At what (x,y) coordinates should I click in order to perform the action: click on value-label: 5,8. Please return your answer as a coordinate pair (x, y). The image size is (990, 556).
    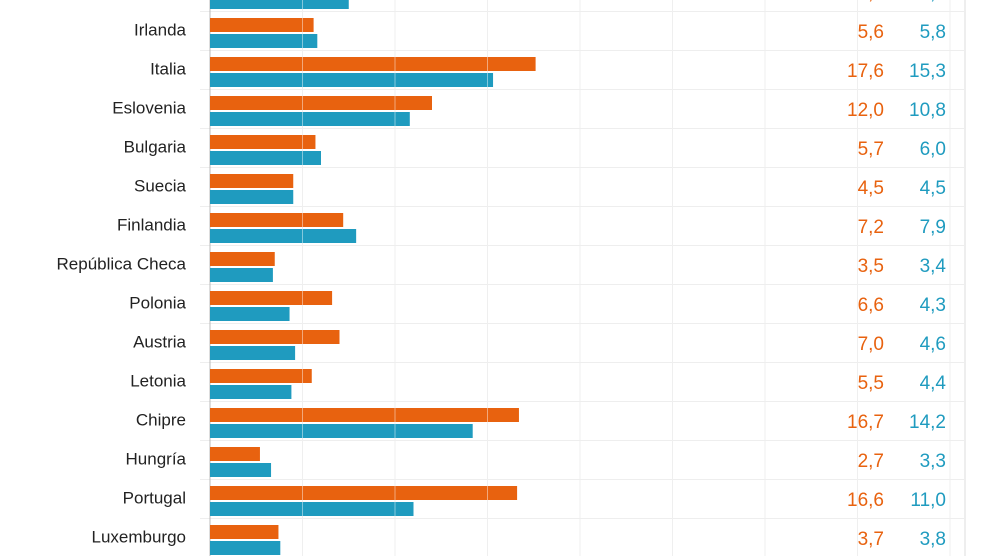
    Looking at the image, I should click on (933, 32).